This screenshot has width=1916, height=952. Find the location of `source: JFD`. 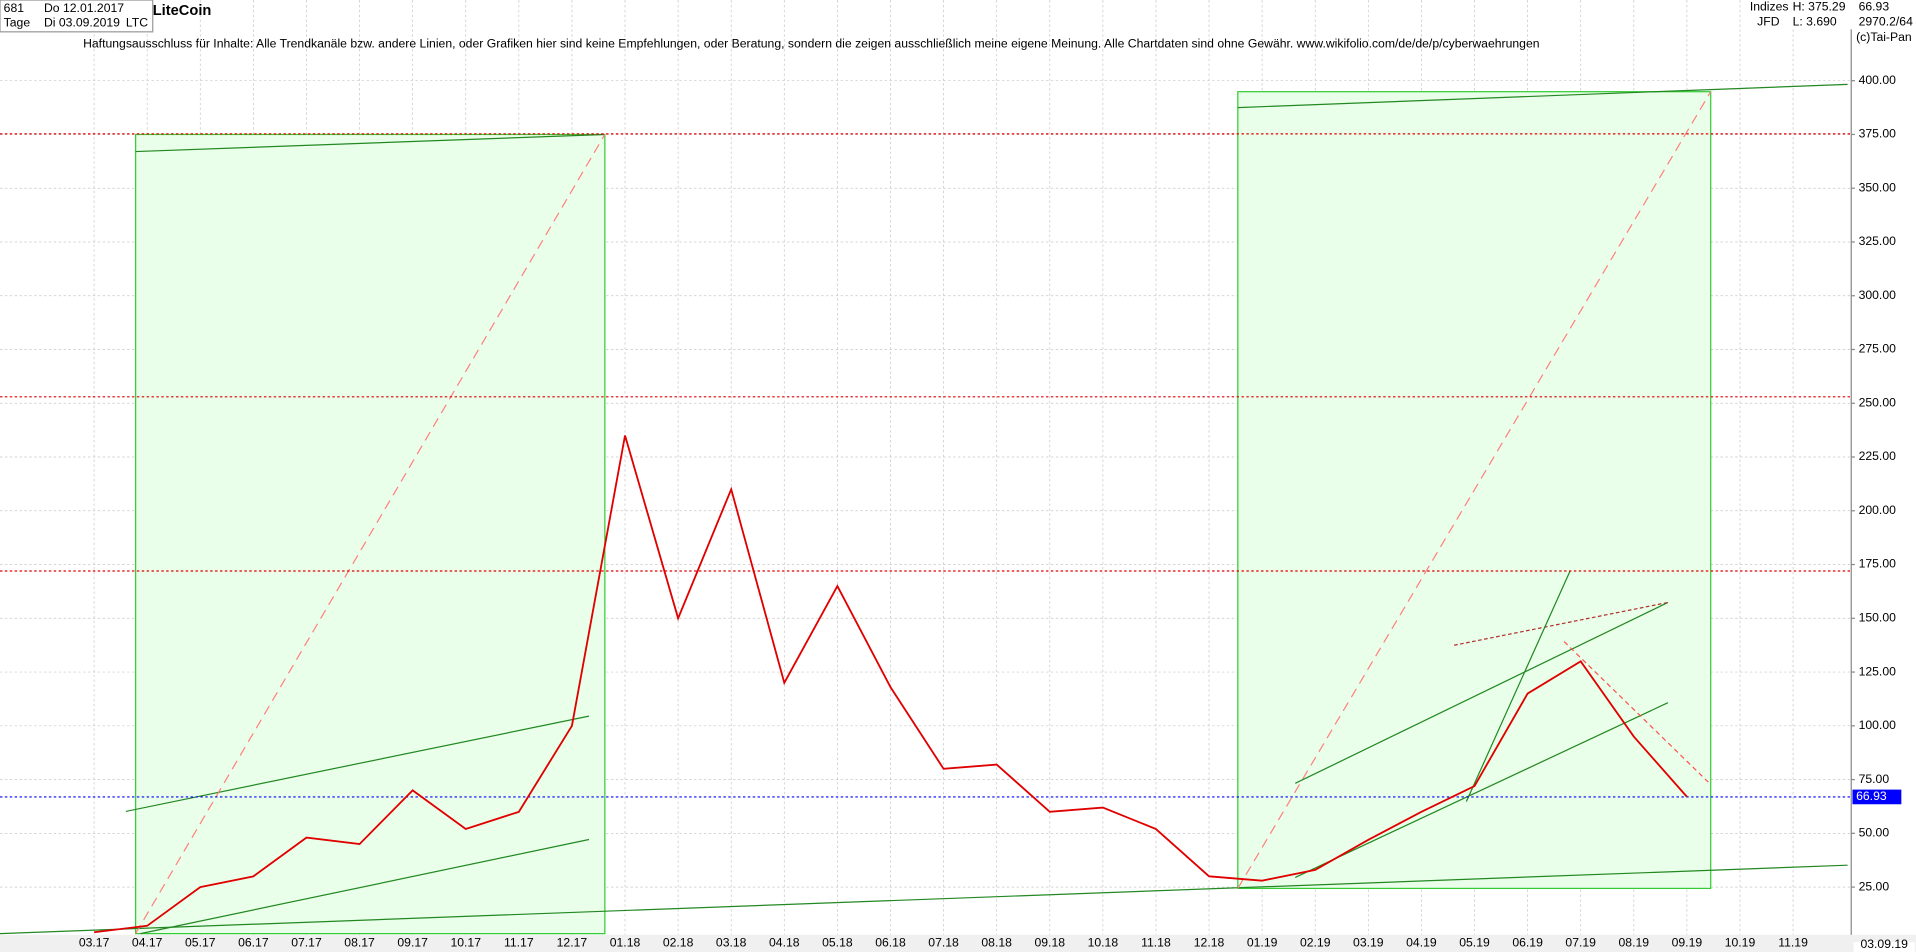

source: JFD is located at coordinates (1768, 21).